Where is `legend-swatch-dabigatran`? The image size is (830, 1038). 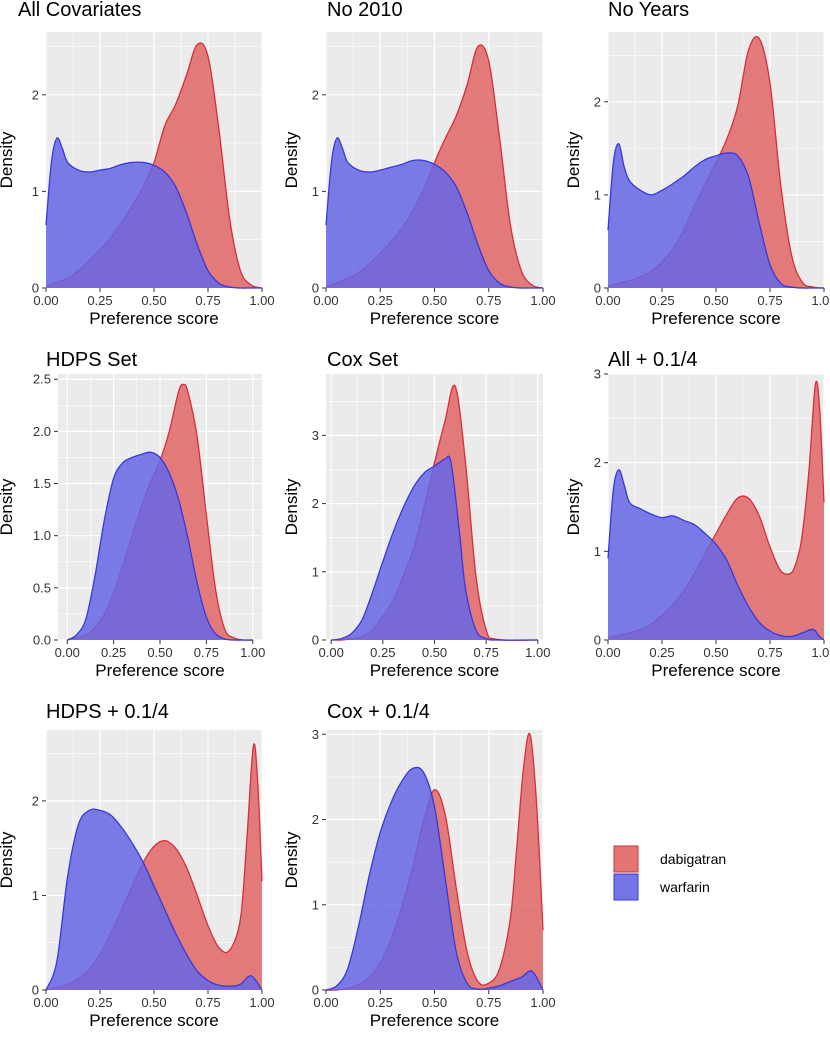
legend-swatch-dabigatran is located at coordinates (626, 859).